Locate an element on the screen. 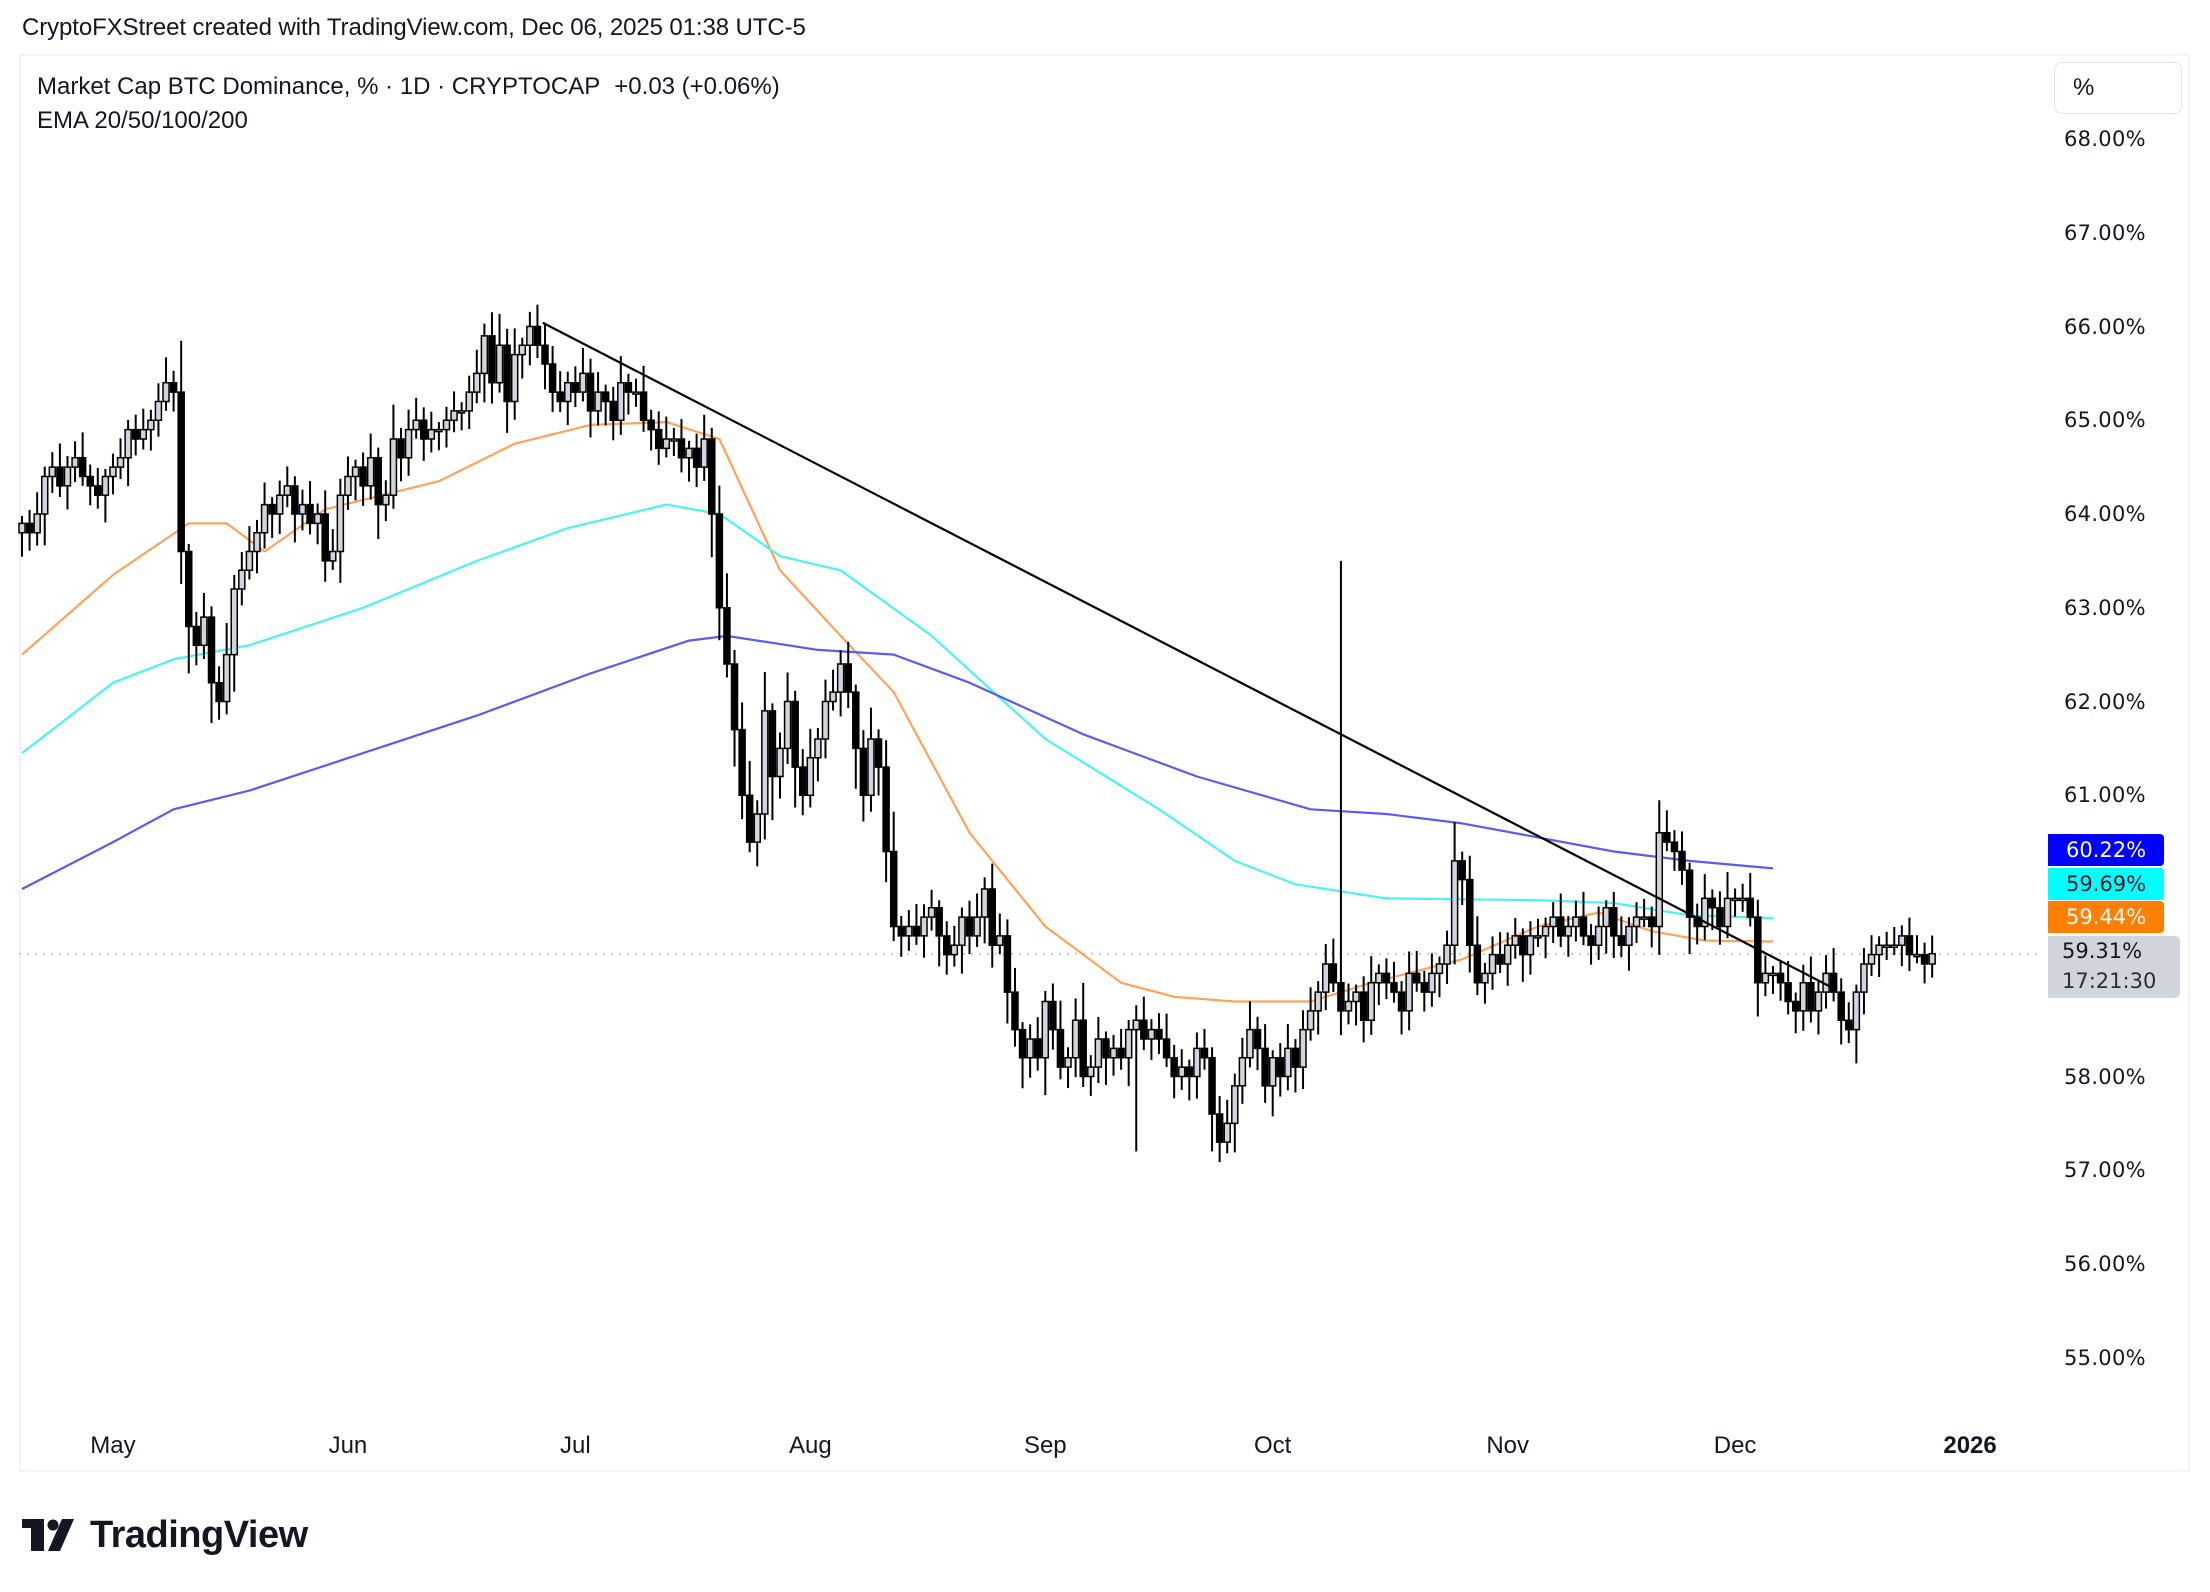  indicator-row: EMA 20/50/100/200 is located at coordinates (142, 120).